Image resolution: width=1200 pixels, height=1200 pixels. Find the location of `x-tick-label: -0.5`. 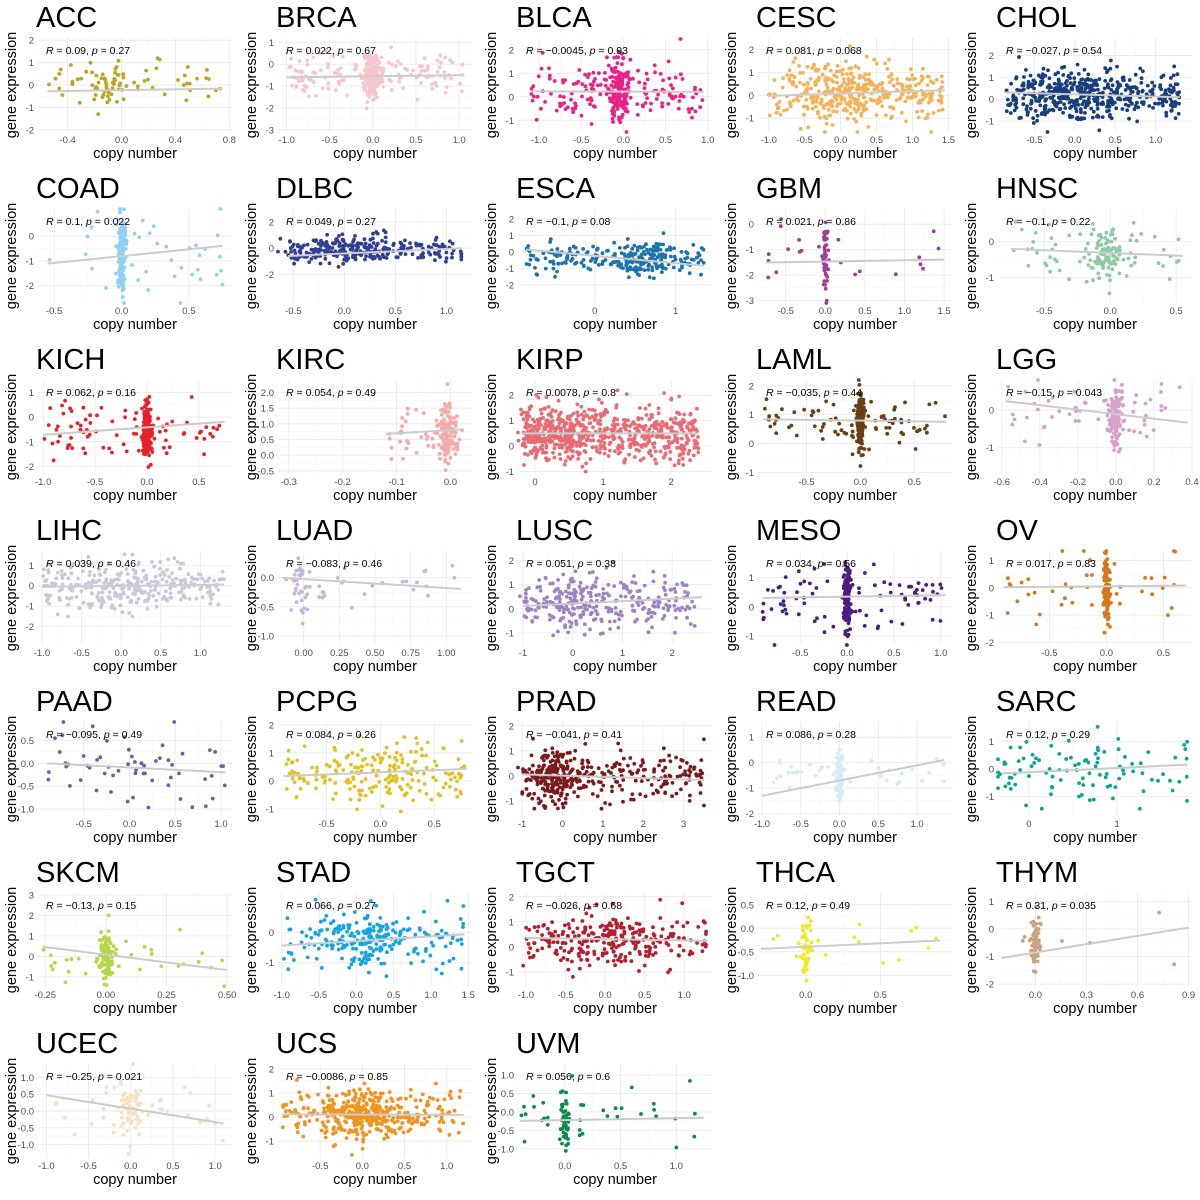

x-tick-label: -0.5 is located at coordinates (806, 482).